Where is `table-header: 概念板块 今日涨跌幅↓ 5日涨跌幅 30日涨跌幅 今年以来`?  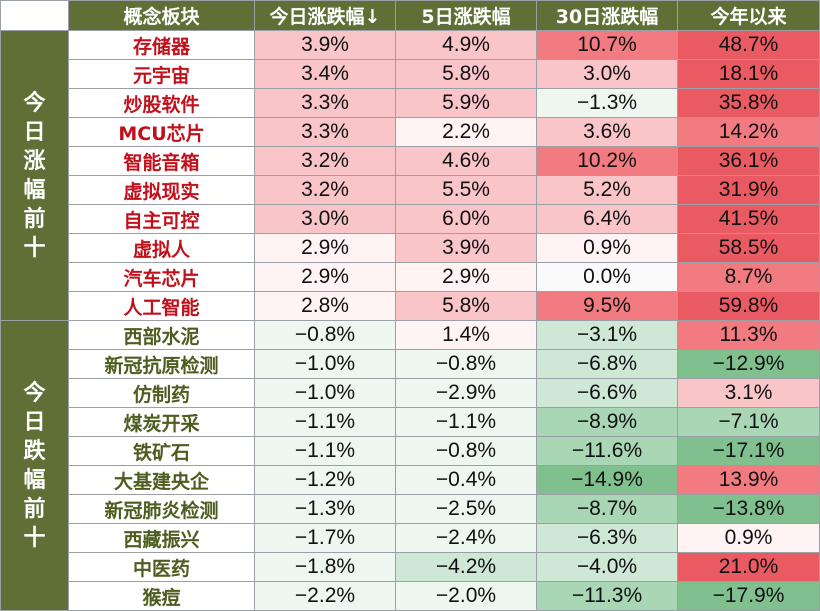
table-header: 概念板块 今日涨跌幅↓ 5日涨跌幅 30日涨跌幅 今年以来 is located at coordinates (410, 15).